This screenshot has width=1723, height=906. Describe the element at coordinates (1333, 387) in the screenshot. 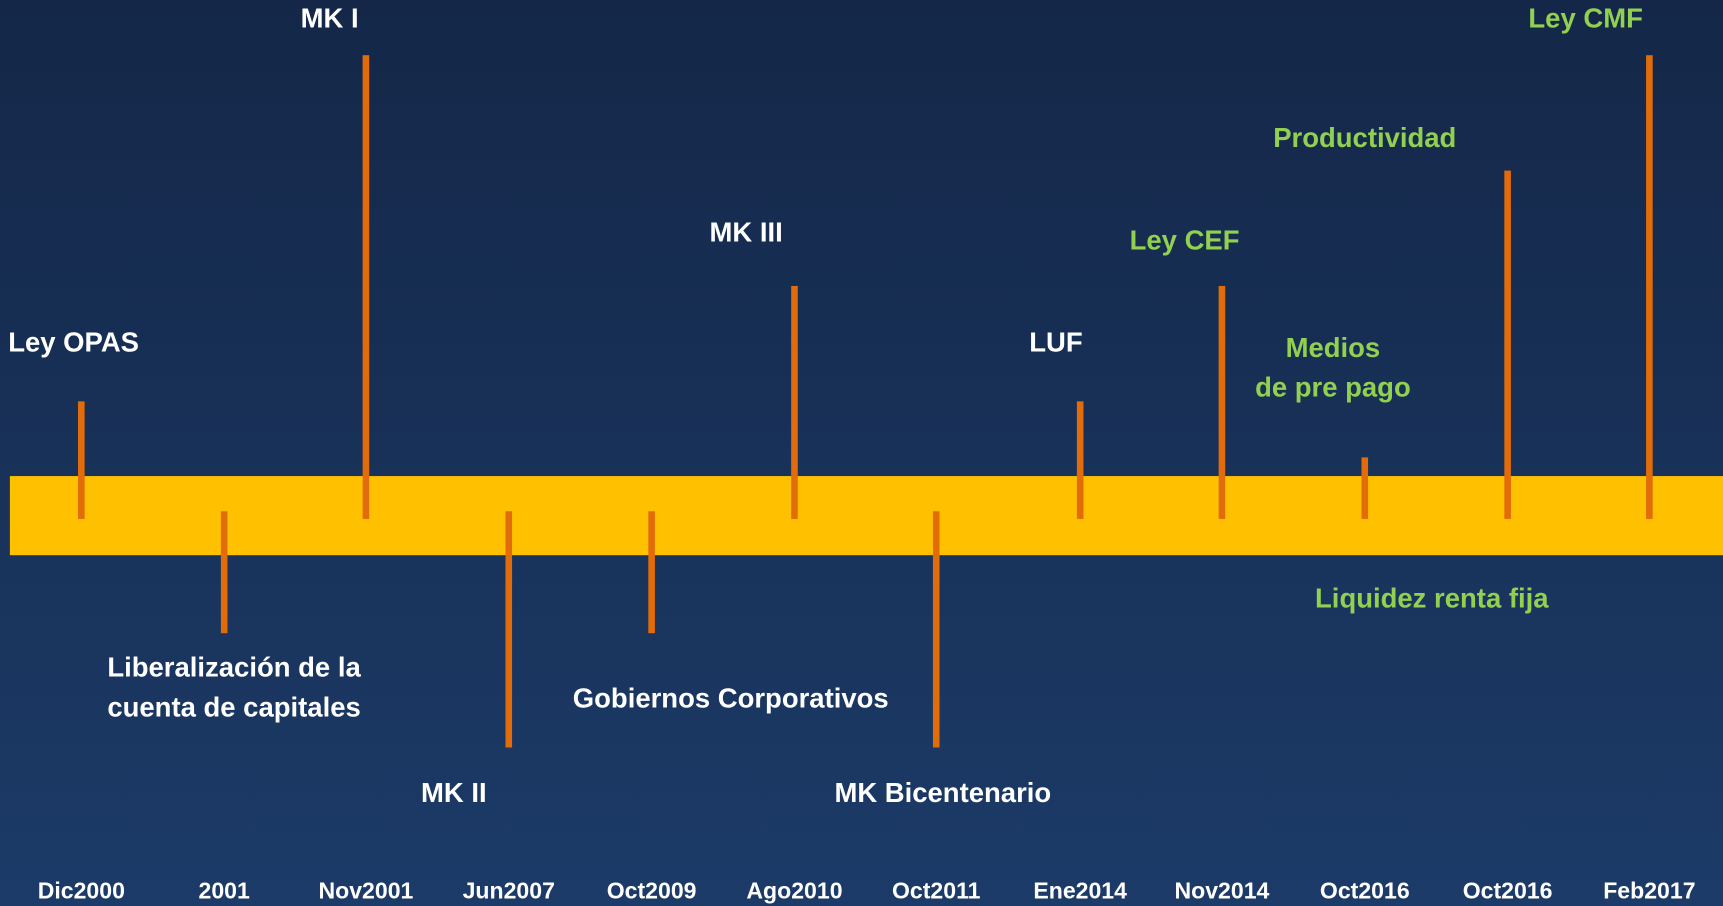

I see `event-label: de pre pago` at that location.